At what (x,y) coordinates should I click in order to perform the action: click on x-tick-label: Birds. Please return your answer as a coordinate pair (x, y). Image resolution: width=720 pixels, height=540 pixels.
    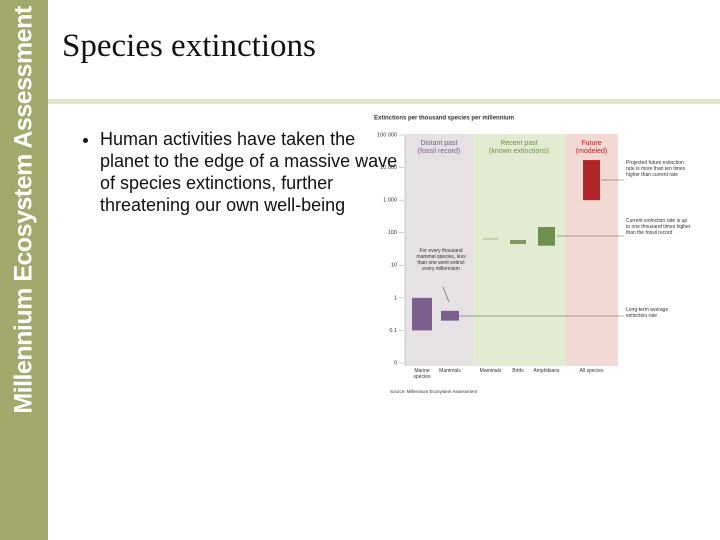
    Looking at the image, I should click on (518, 371).